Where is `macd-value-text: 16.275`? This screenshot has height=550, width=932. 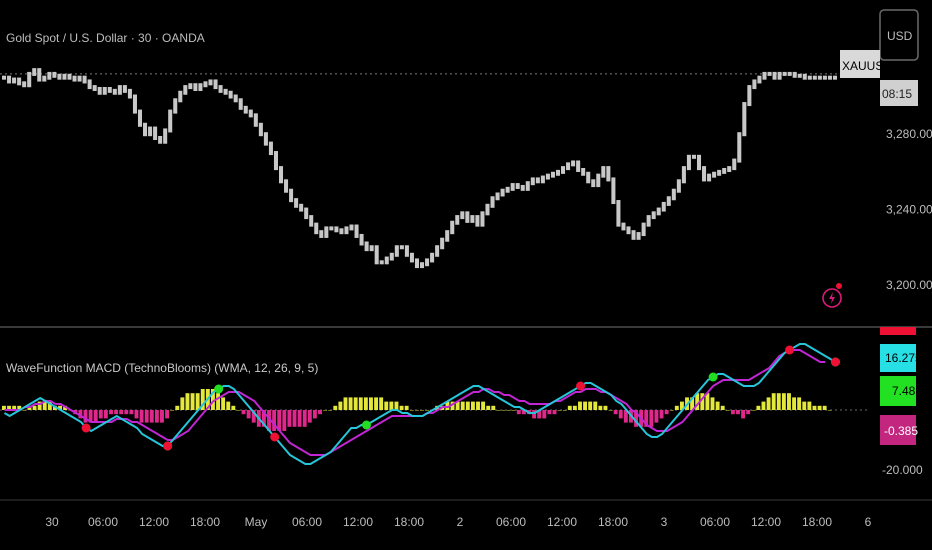 macd-value-text: 16.275 is located at coordinates (903, 358).